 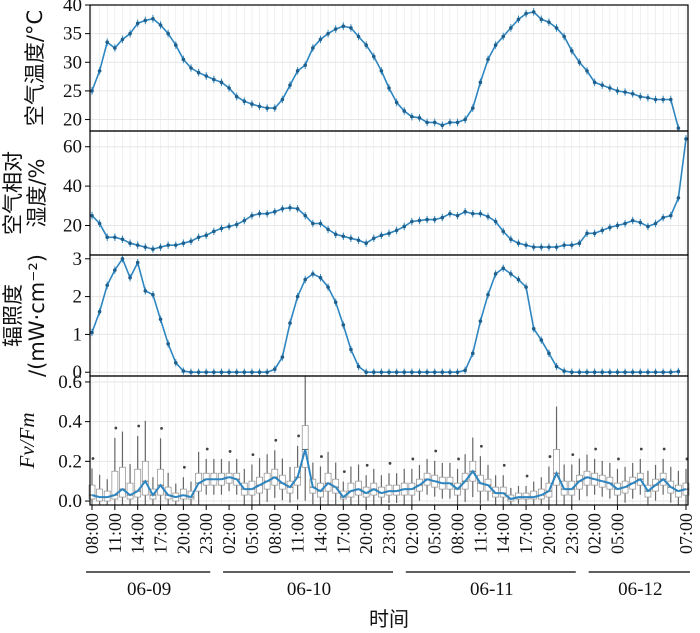 I want to click on day-label: 06-12, so click(x=640, y=589).